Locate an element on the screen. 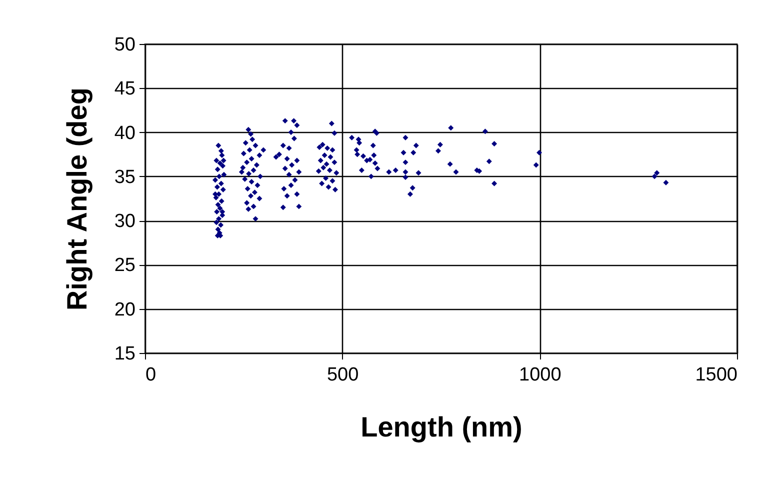 This screenshot has width=784, height=488. y-tick-label: 50 is located at coordinates (125, 45).